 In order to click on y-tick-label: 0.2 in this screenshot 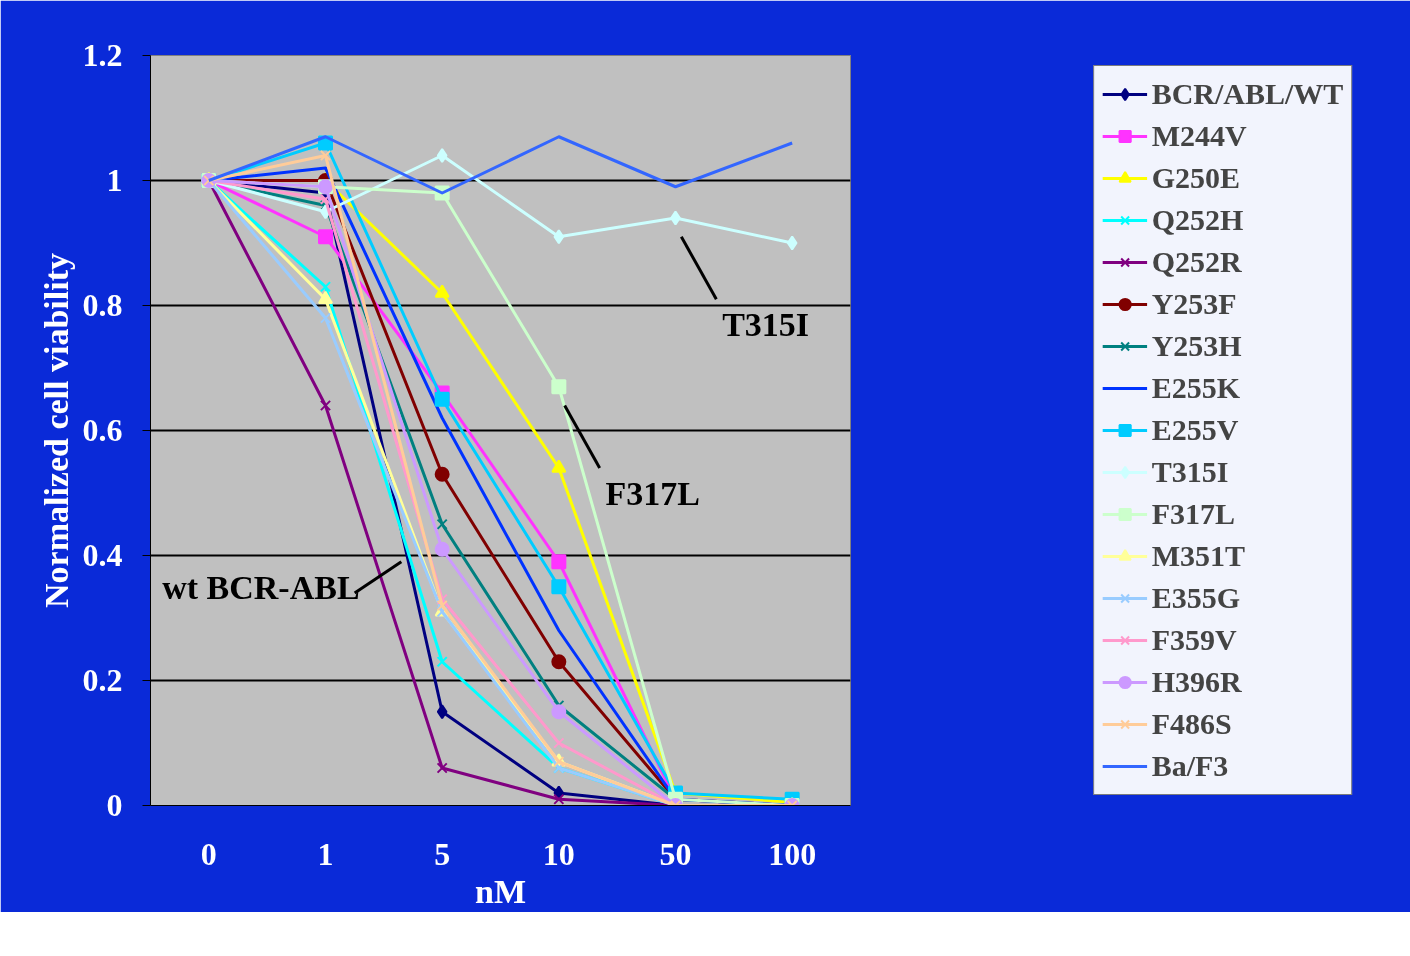, I will do `click(102, 680)`.